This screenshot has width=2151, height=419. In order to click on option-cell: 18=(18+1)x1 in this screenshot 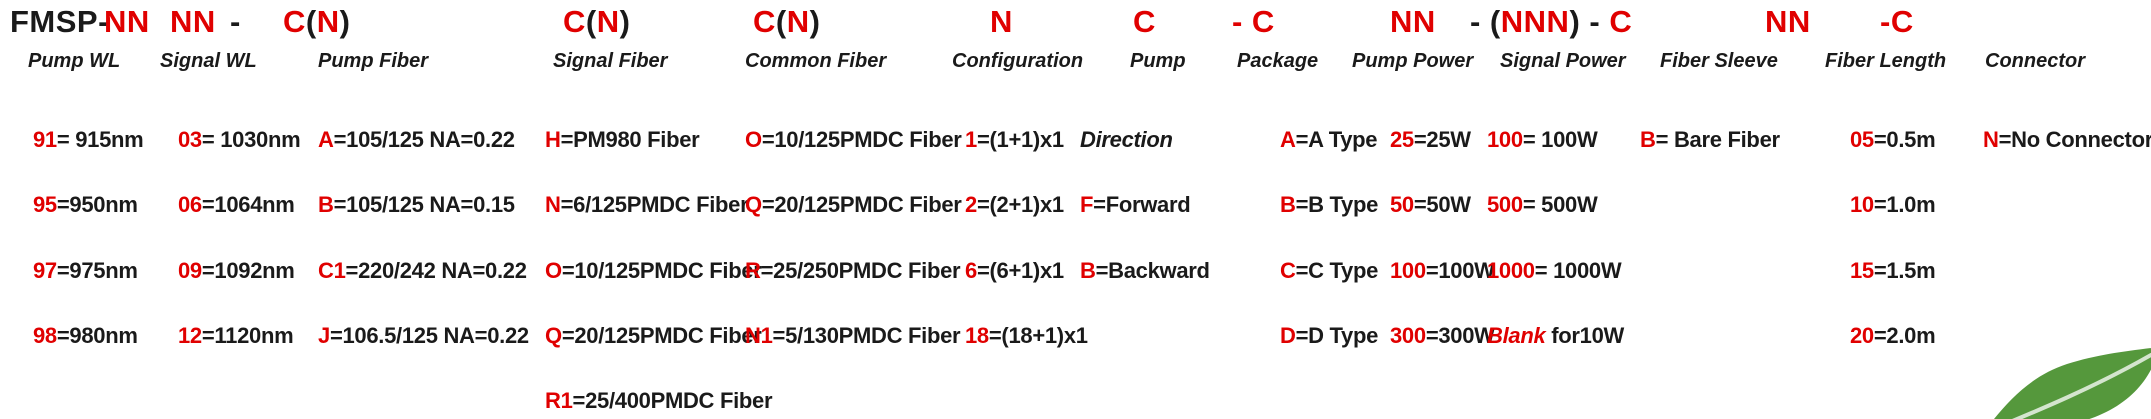, I will do `click(1026, 335)`.